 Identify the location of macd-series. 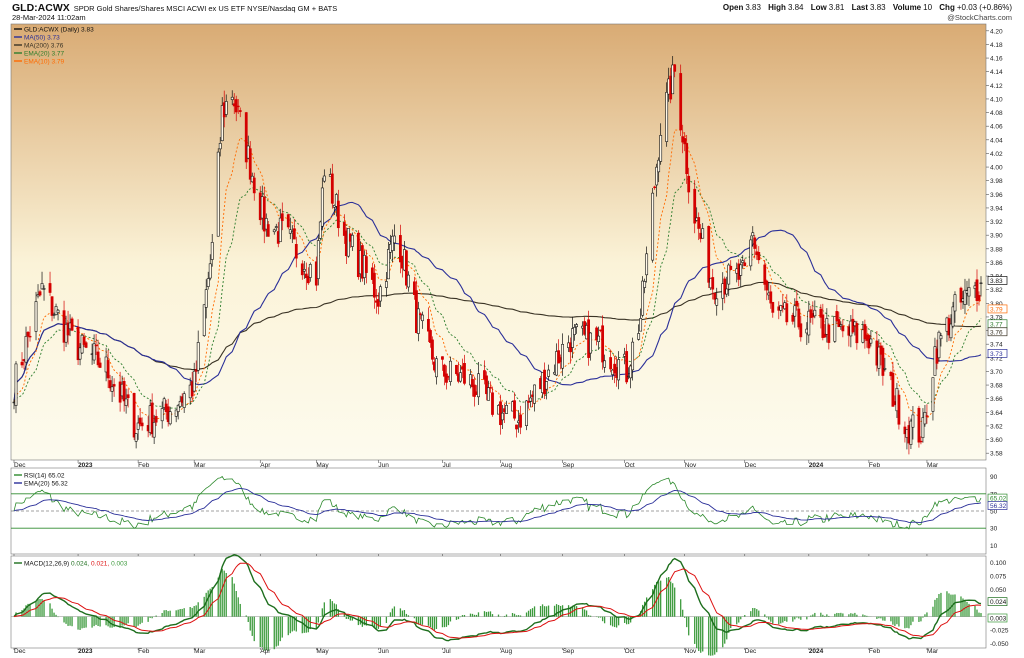
(498, 605).